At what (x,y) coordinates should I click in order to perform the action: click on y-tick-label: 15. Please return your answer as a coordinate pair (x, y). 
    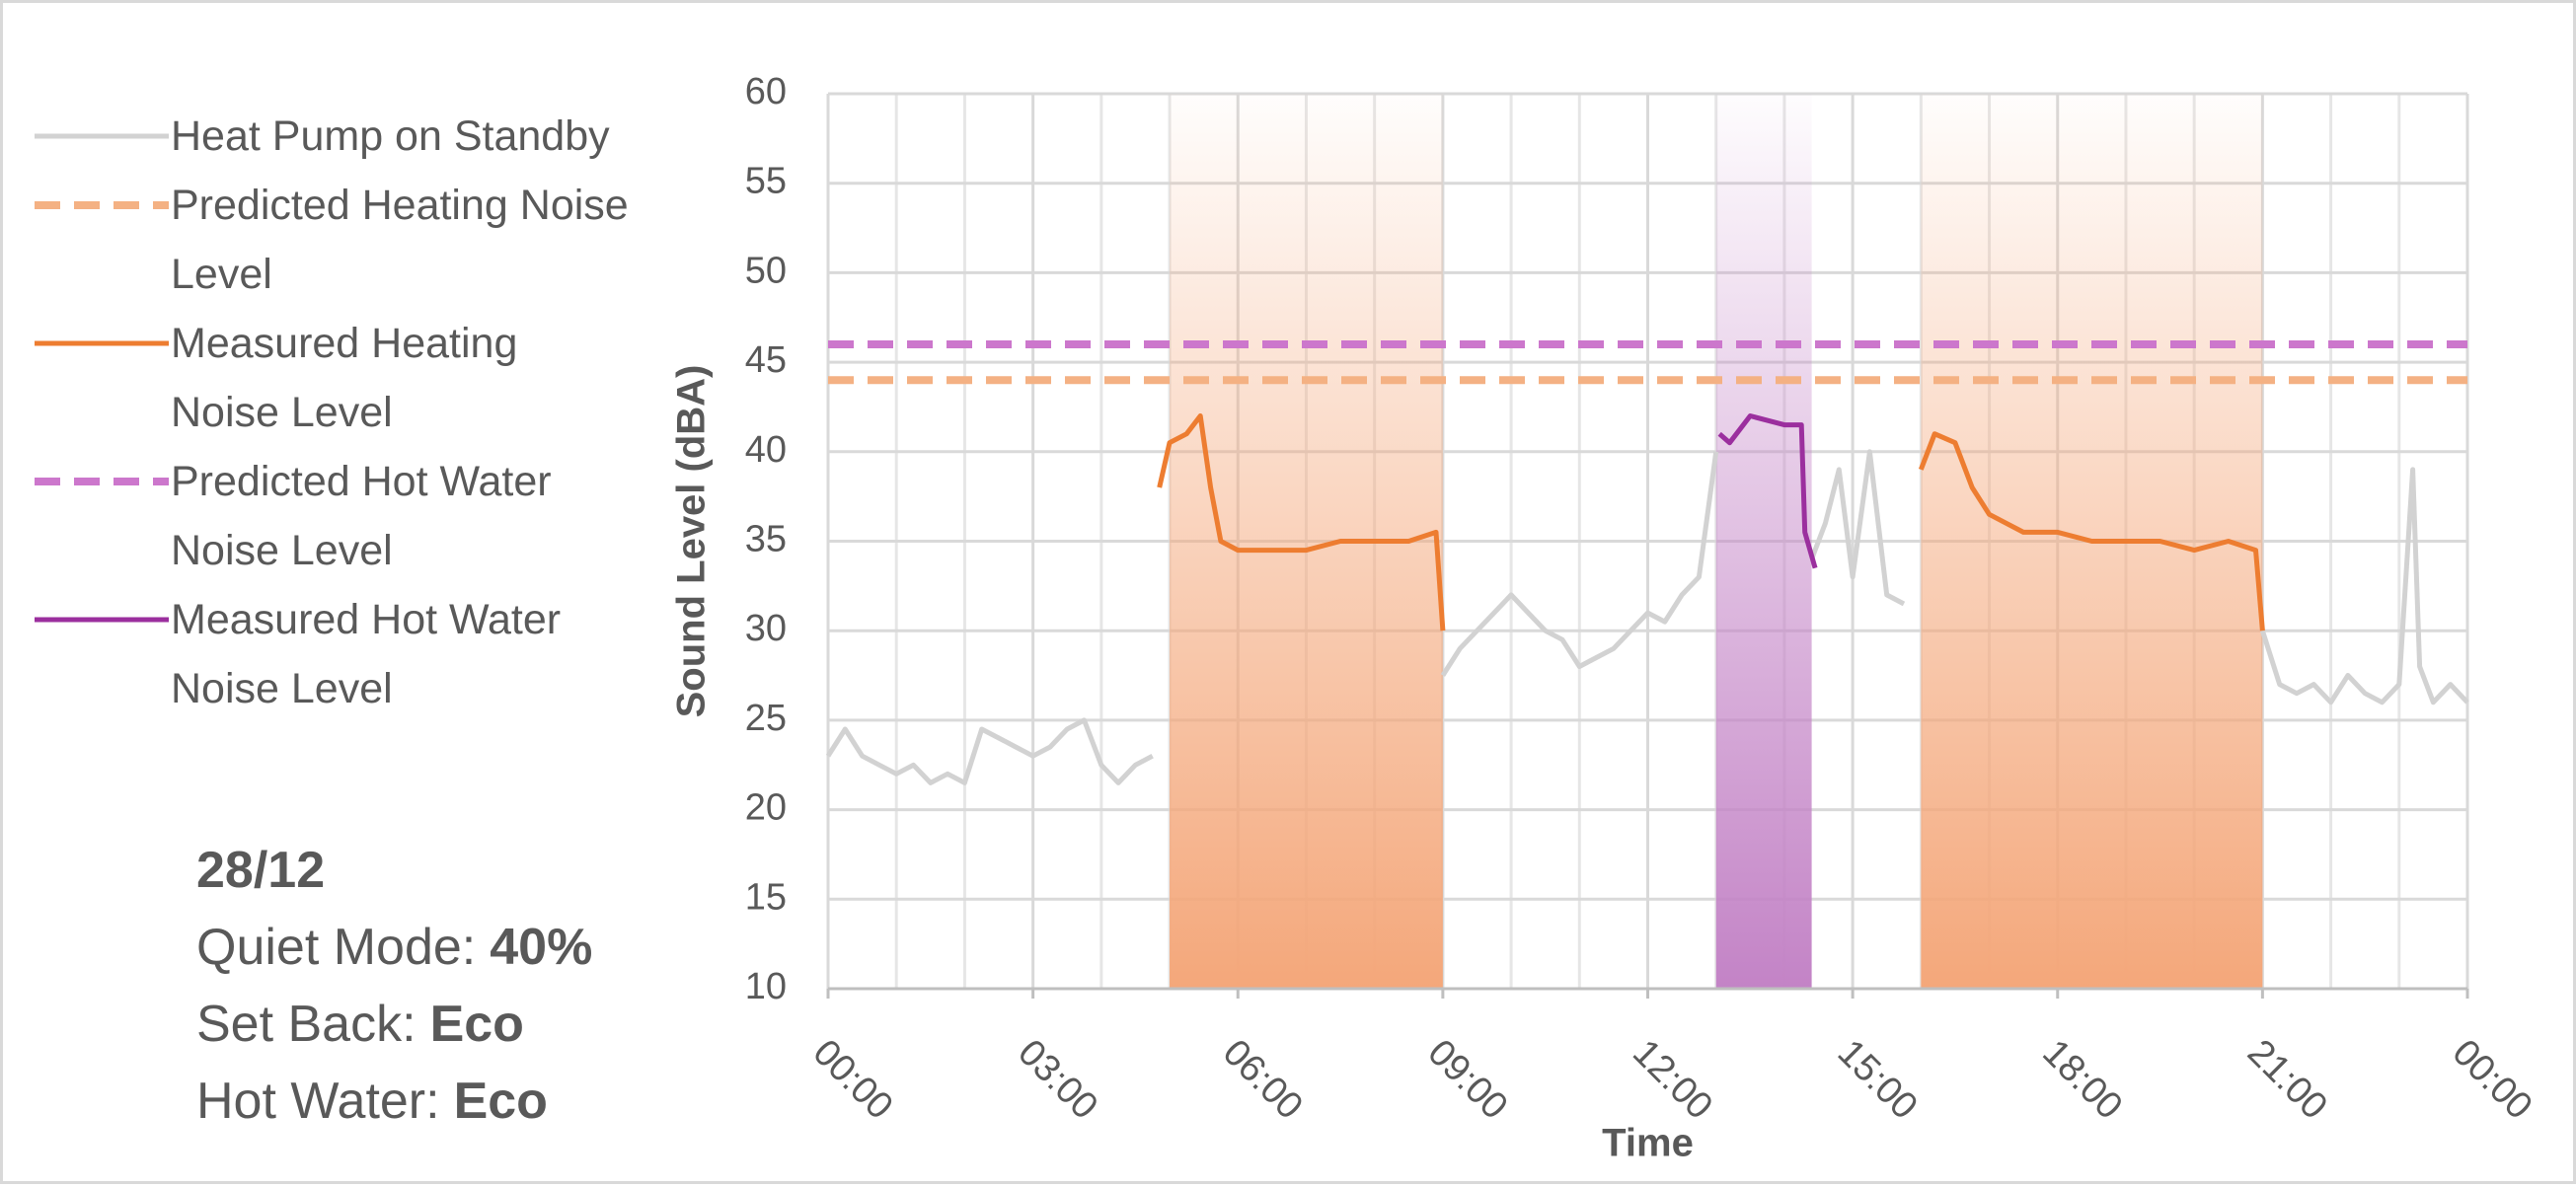
    Looking at the image, I should click on (766, 897).